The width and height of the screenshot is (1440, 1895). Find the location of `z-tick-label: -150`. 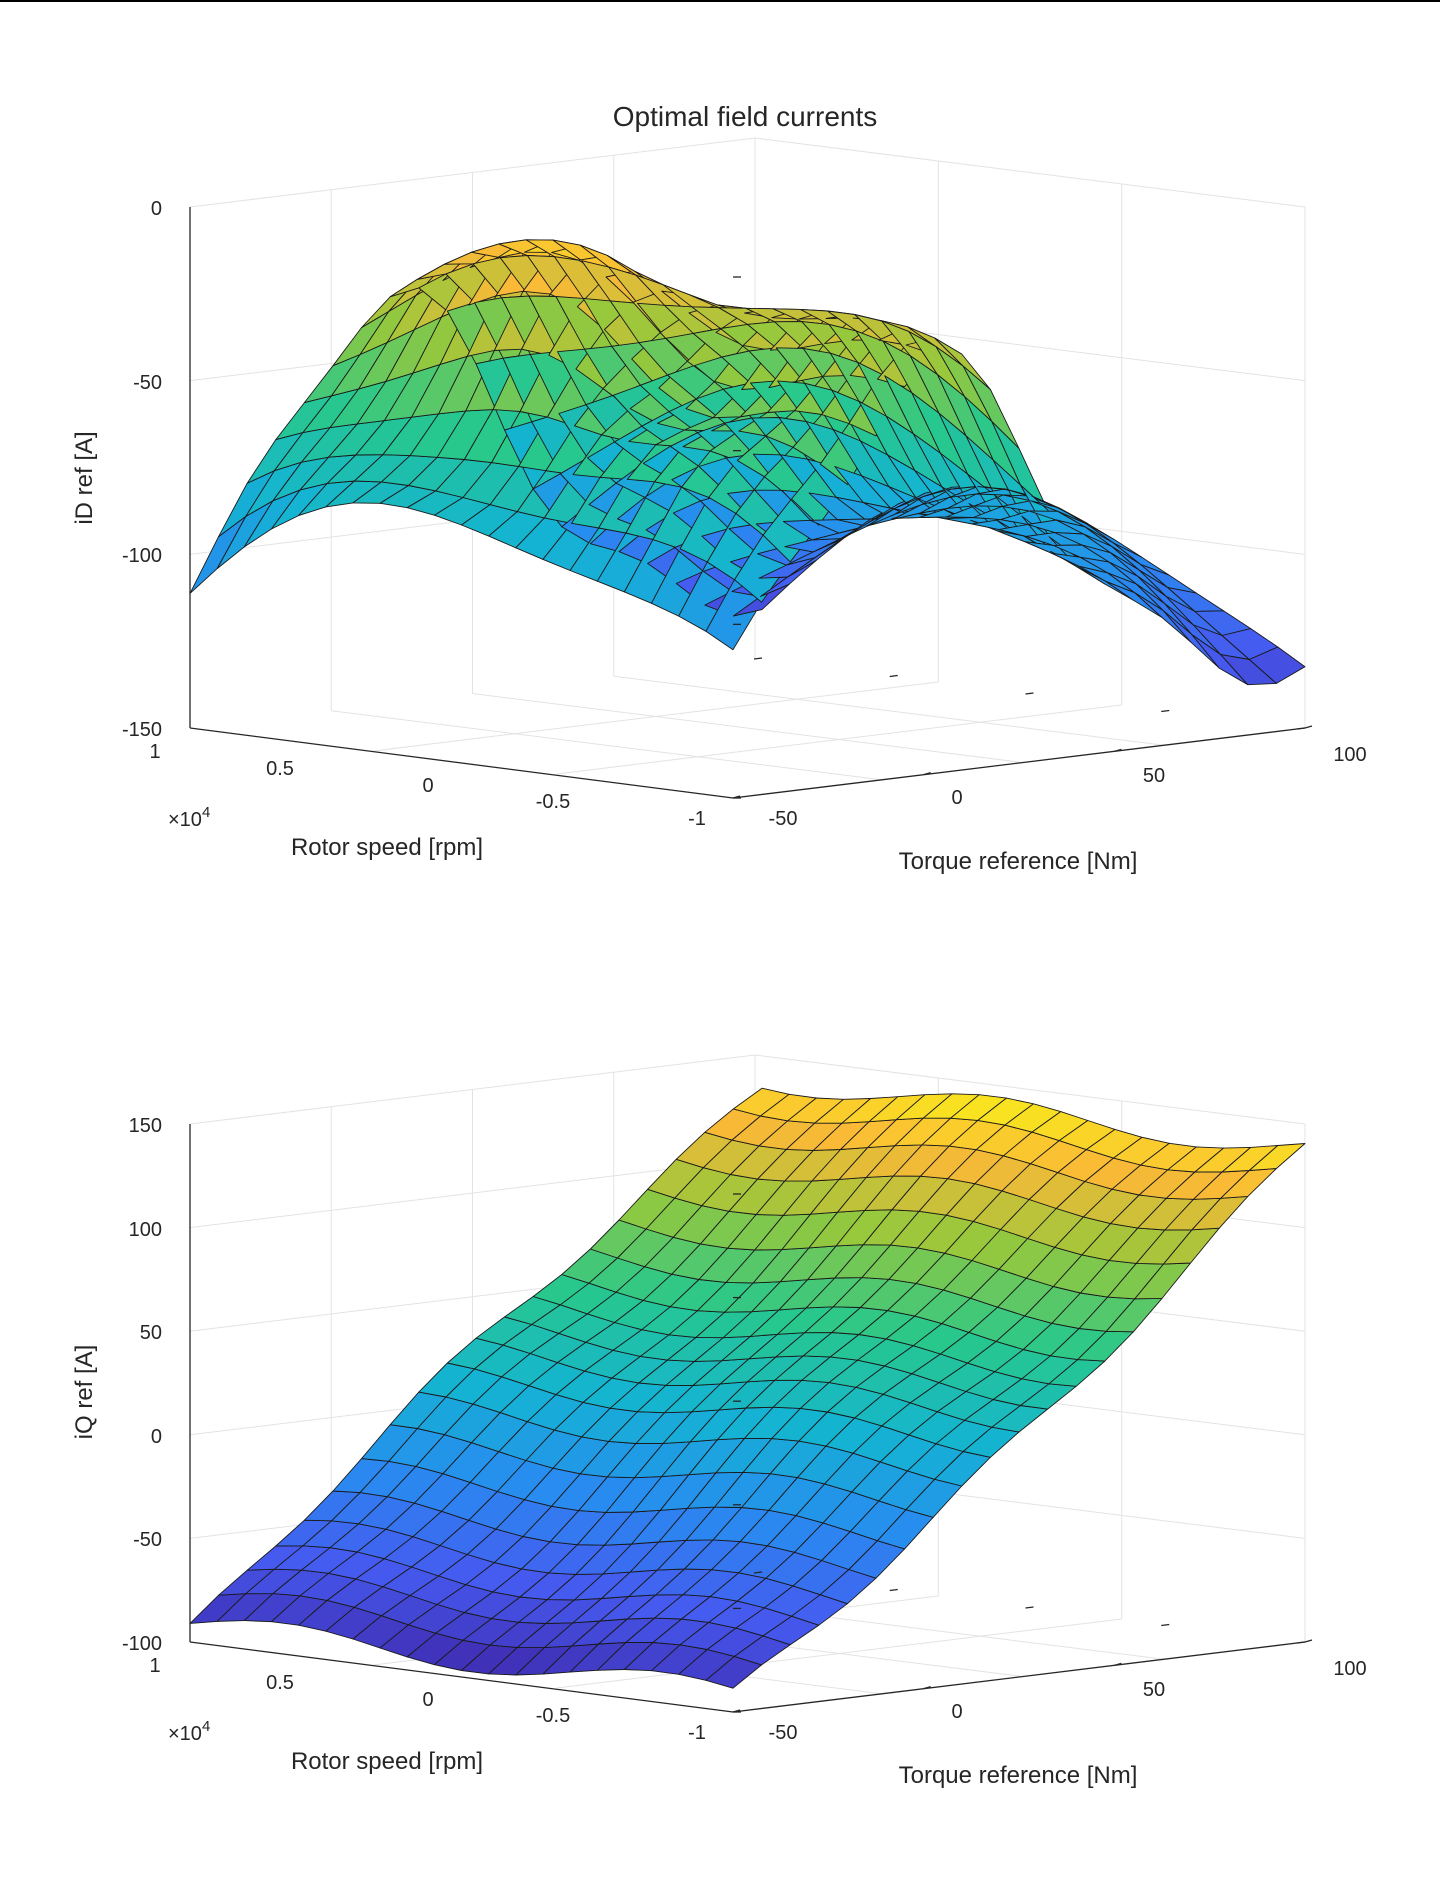

z-tick-label: -150 is located at coordinates (142, 730).